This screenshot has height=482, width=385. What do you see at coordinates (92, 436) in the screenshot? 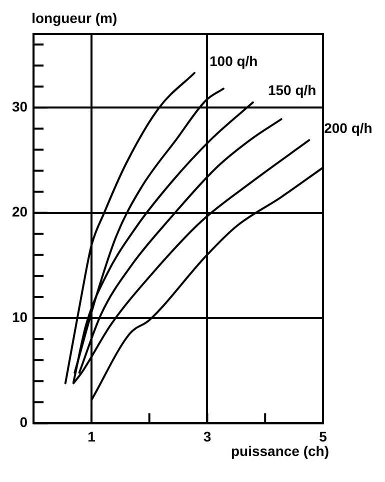
I see `x-tick-label: 1` at bounding box center [92, 436].